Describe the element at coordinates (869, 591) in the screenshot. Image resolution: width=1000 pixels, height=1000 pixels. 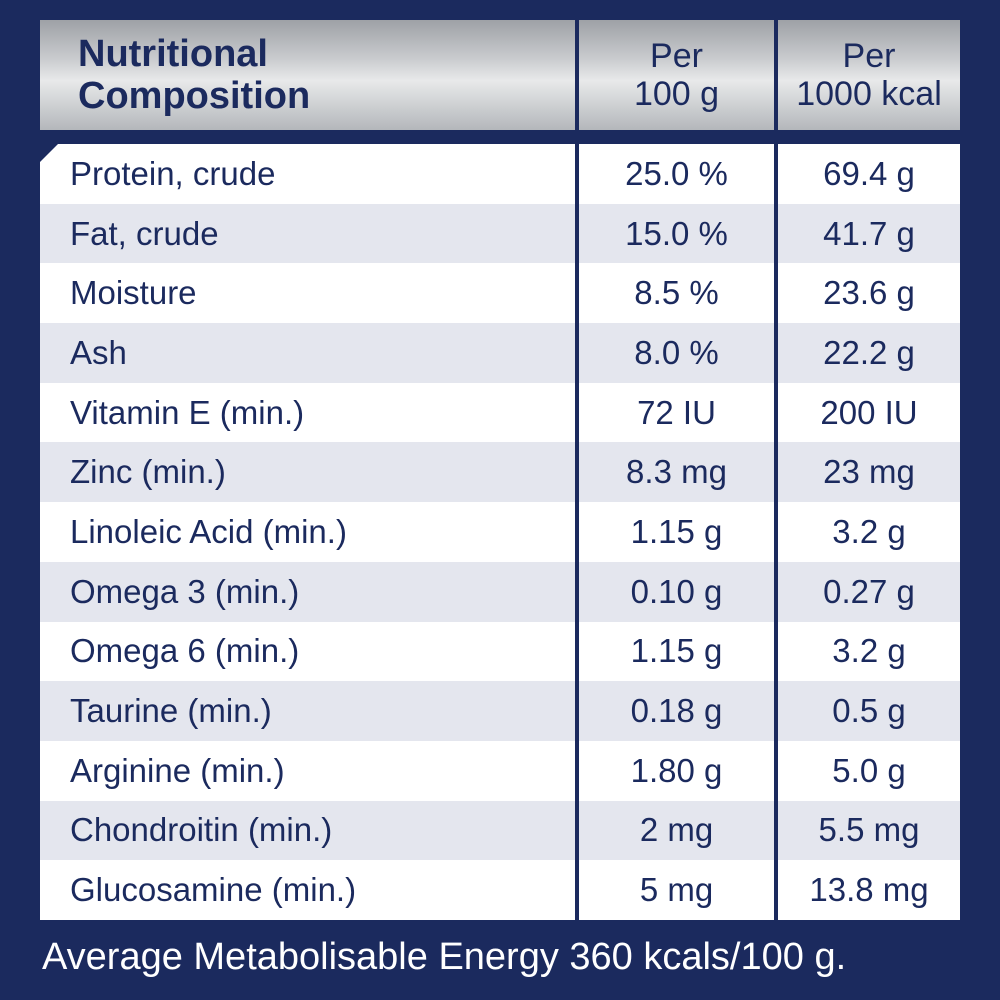
I see `per-1000kcal-value: 0.27 g` at that location.